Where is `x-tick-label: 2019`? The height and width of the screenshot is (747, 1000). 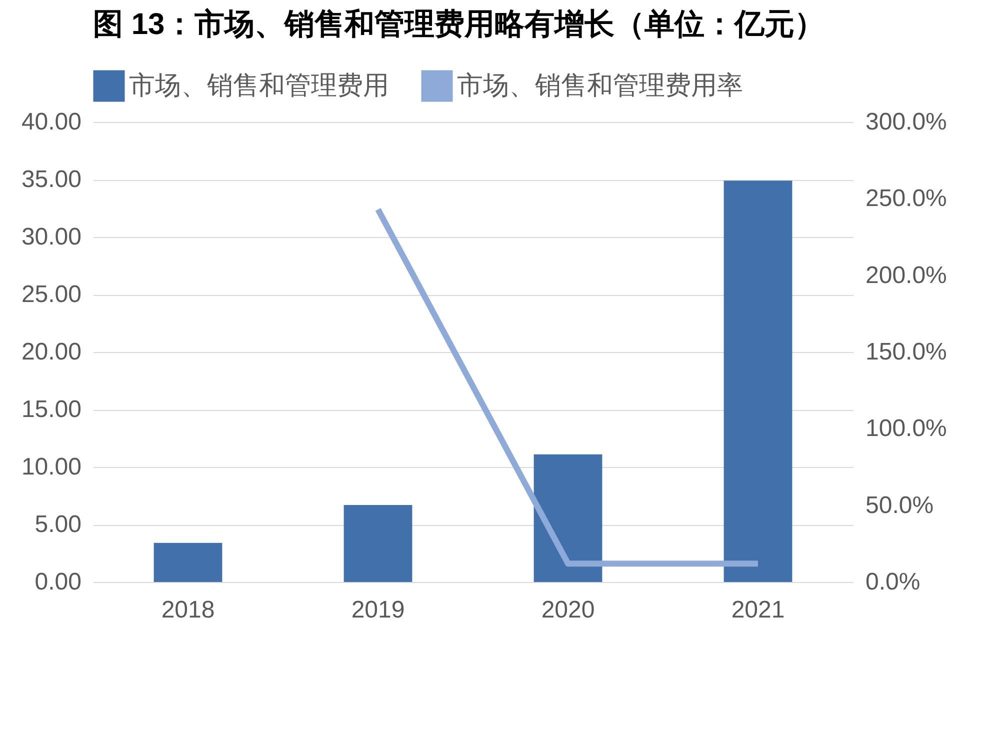
x-tick-label: 2019 is located at coordinates (378, 610).